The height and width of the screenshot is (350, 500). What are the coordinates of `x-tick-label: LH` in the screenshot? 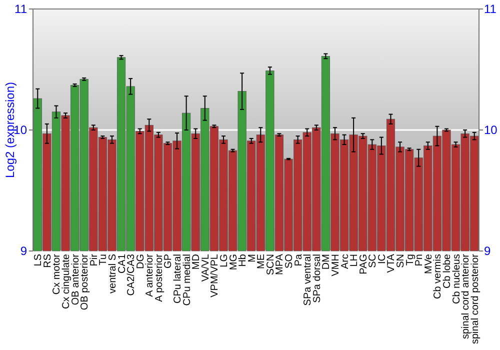 It's located at (354, 260).